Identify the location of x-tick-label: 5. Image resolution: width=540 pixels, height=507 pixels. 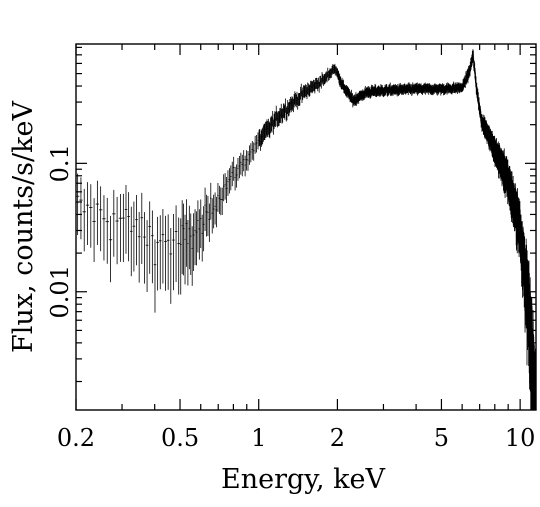
(441, 438).